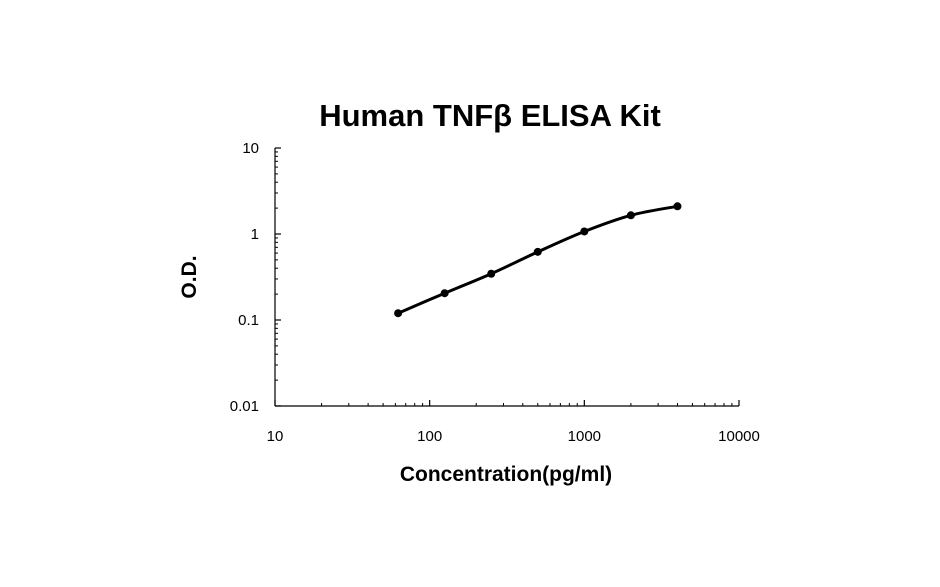  What do you see at coordinates (584, 436) in the screenshot?
I see `x-tick-label: 1000` at bounding box center [584, 436].